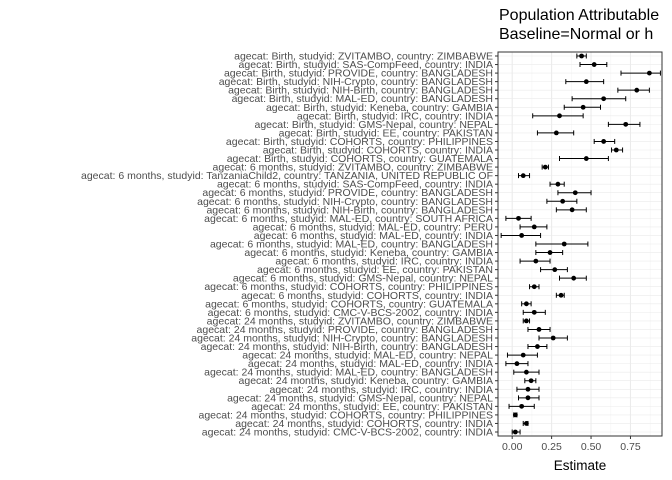 The height and width of the screenshot is (480, 672). Describe the element at coordinates (512, 447) in the screenshot. I see `x-tick-label: 0.00` at that location.